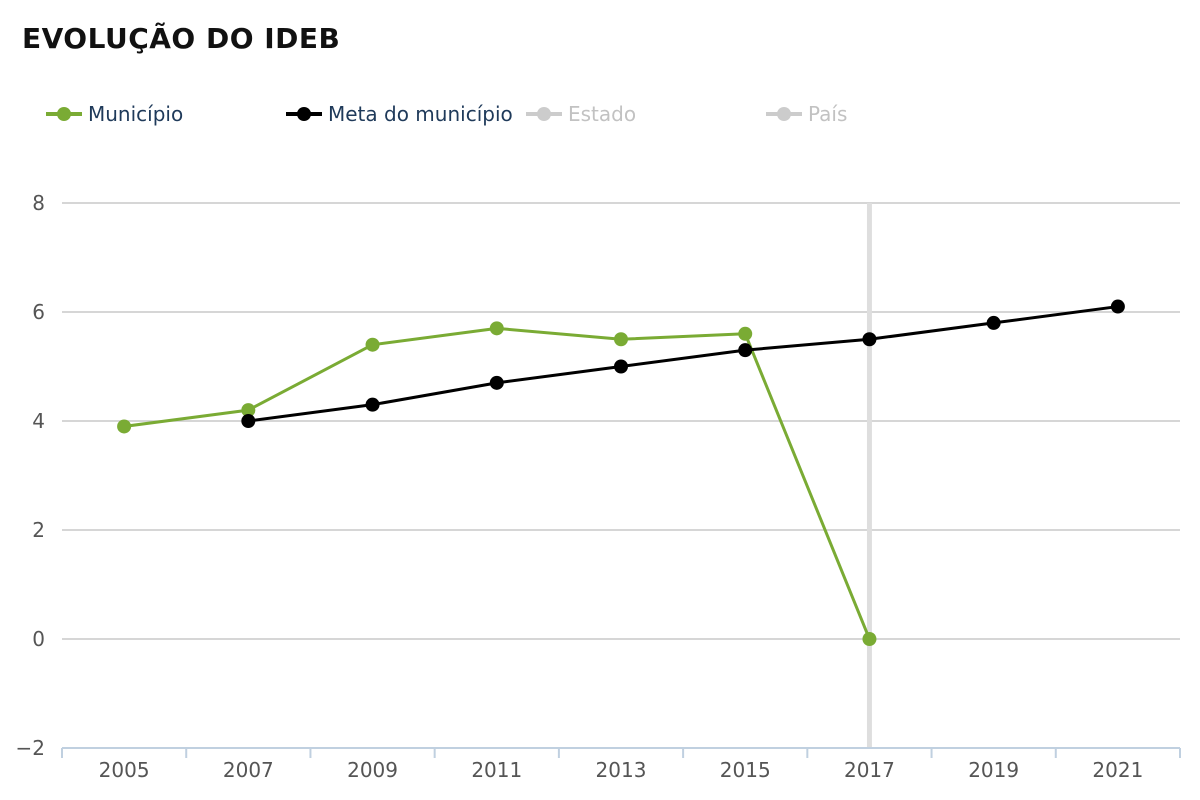 The width and height of the screenshot is (1200, 800). What do you see at coordinates (181, 38) in the screenshot?
I see `chart-title: EVOLUÇÃO DO IDEB` at bounding box center [181, 38].